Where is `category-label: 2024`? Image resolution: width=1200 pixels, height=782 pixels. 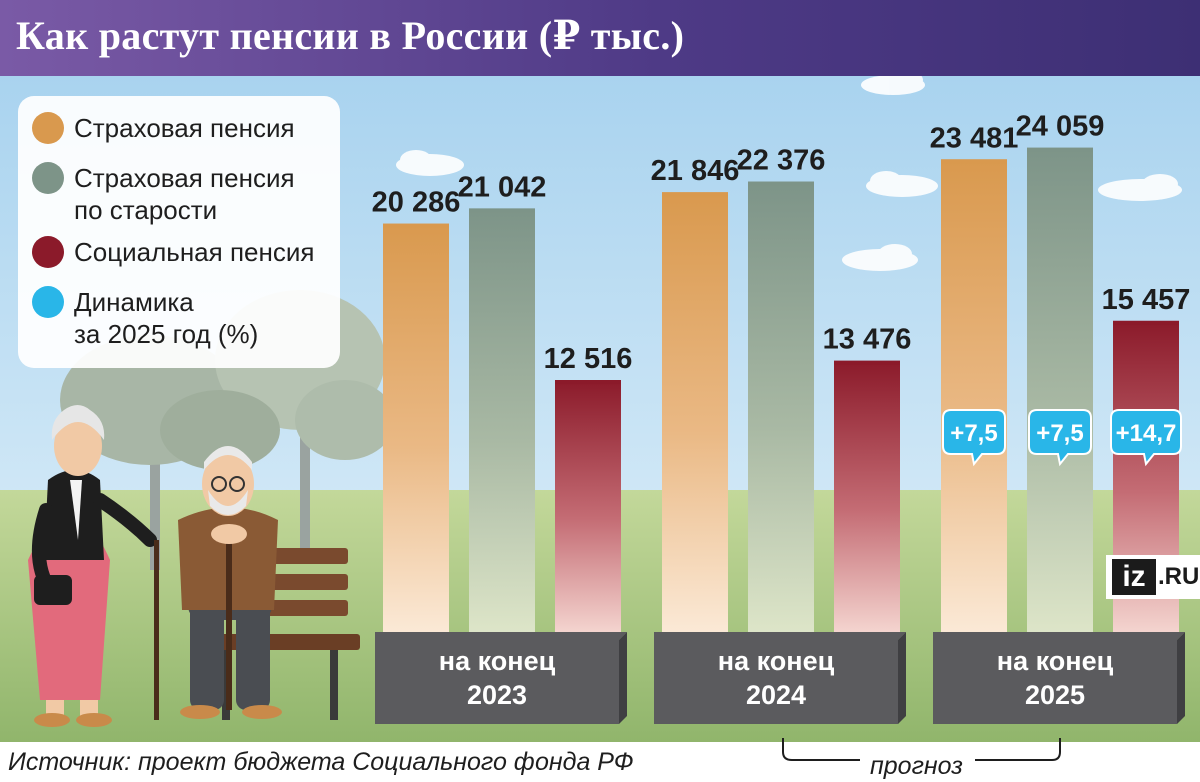
category-label: 2024 is located at coordinates (776, 695).